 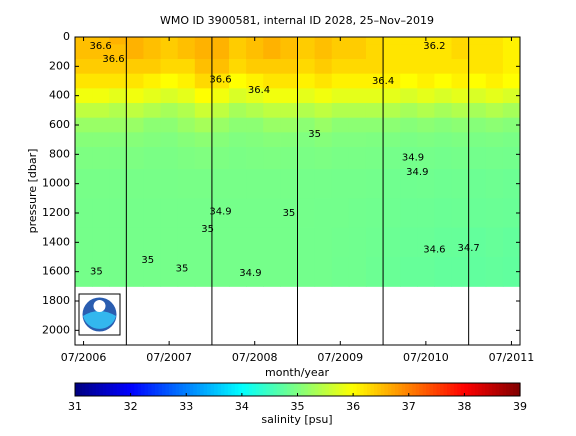 What do you see at coordinates (56, 212) in the screenshot?
I see `y-tick-label: 1200` at bounding box center [56, 212].